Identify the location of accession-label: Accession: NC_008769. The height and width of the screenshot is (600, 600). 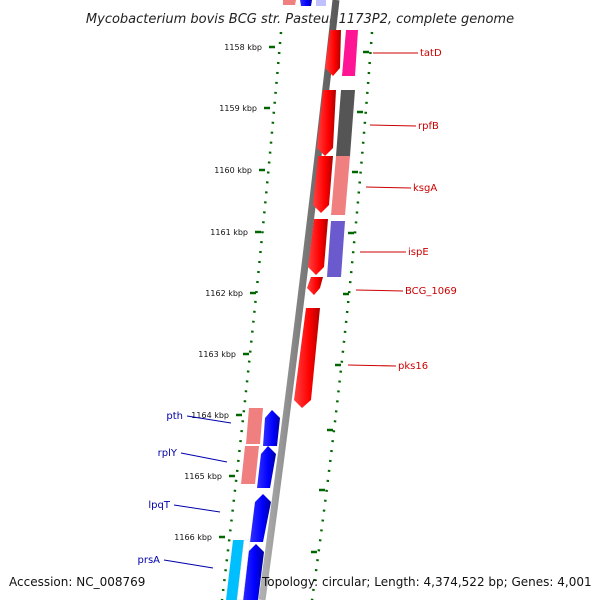
(77, 582).